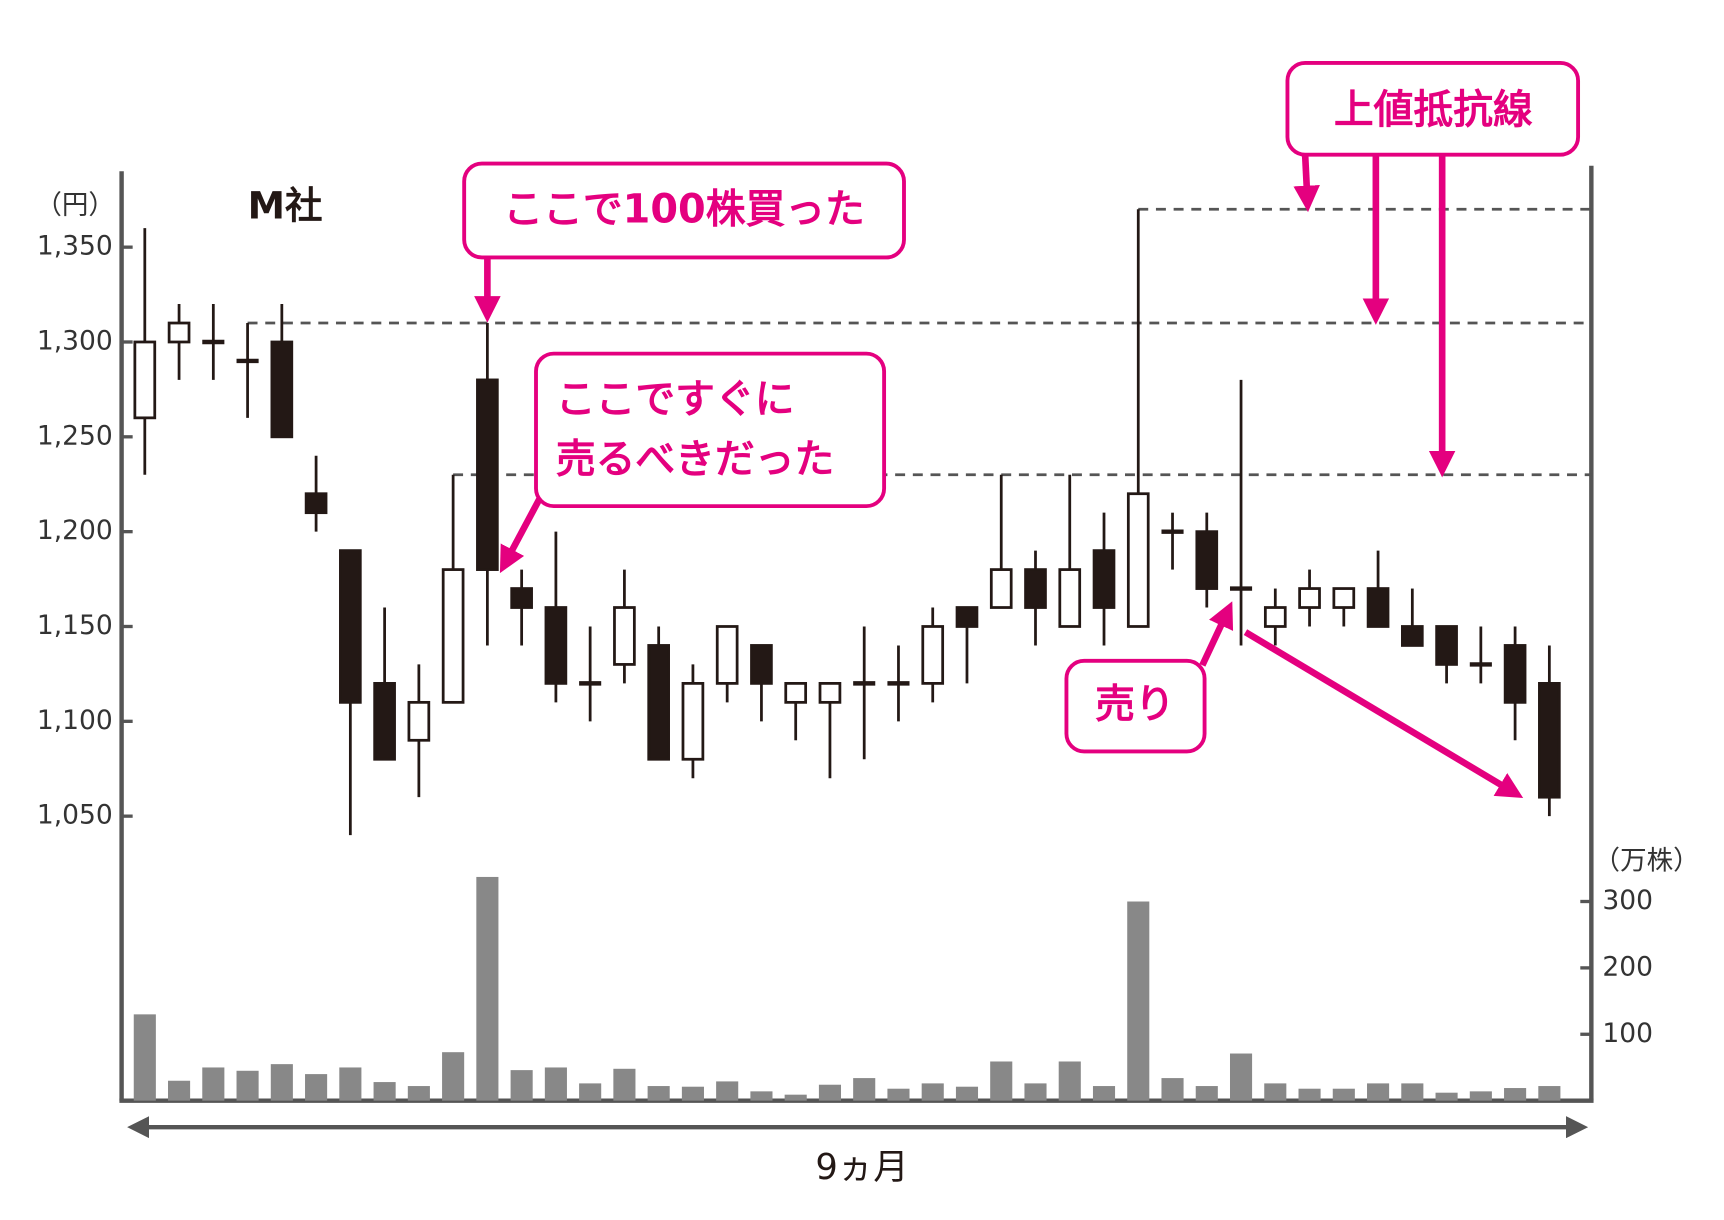 The height and width of the screenshot is (1220, 1724). Describe the element at coordinates (75, 246) in the screenshot. I see `y-tick-label: 1,350` at that location.